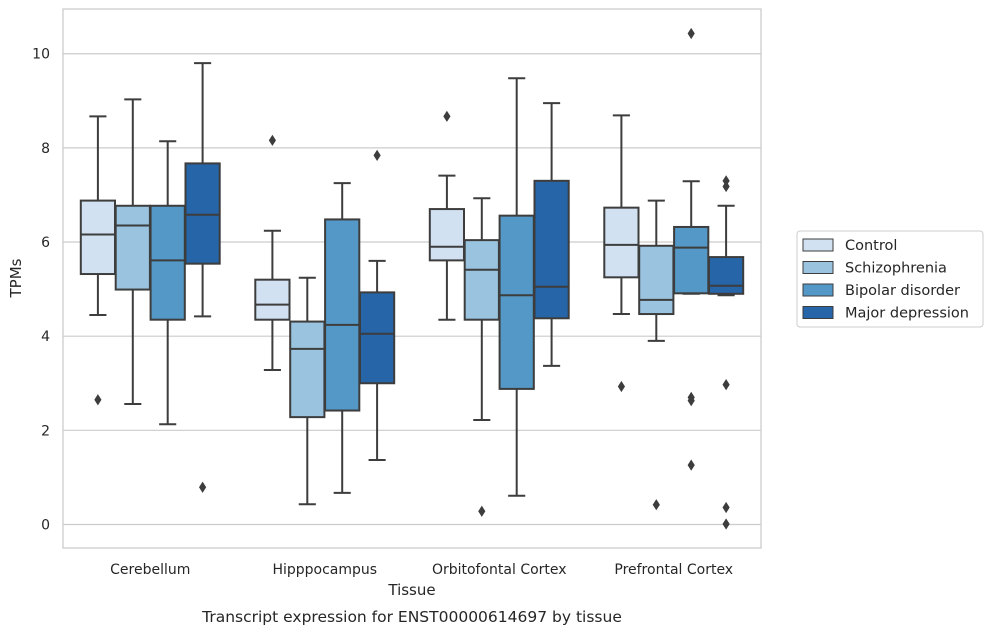  Describe the element at coordinates (45, 525) in the screenshot. I see `y-tick-label: 0` at that location.